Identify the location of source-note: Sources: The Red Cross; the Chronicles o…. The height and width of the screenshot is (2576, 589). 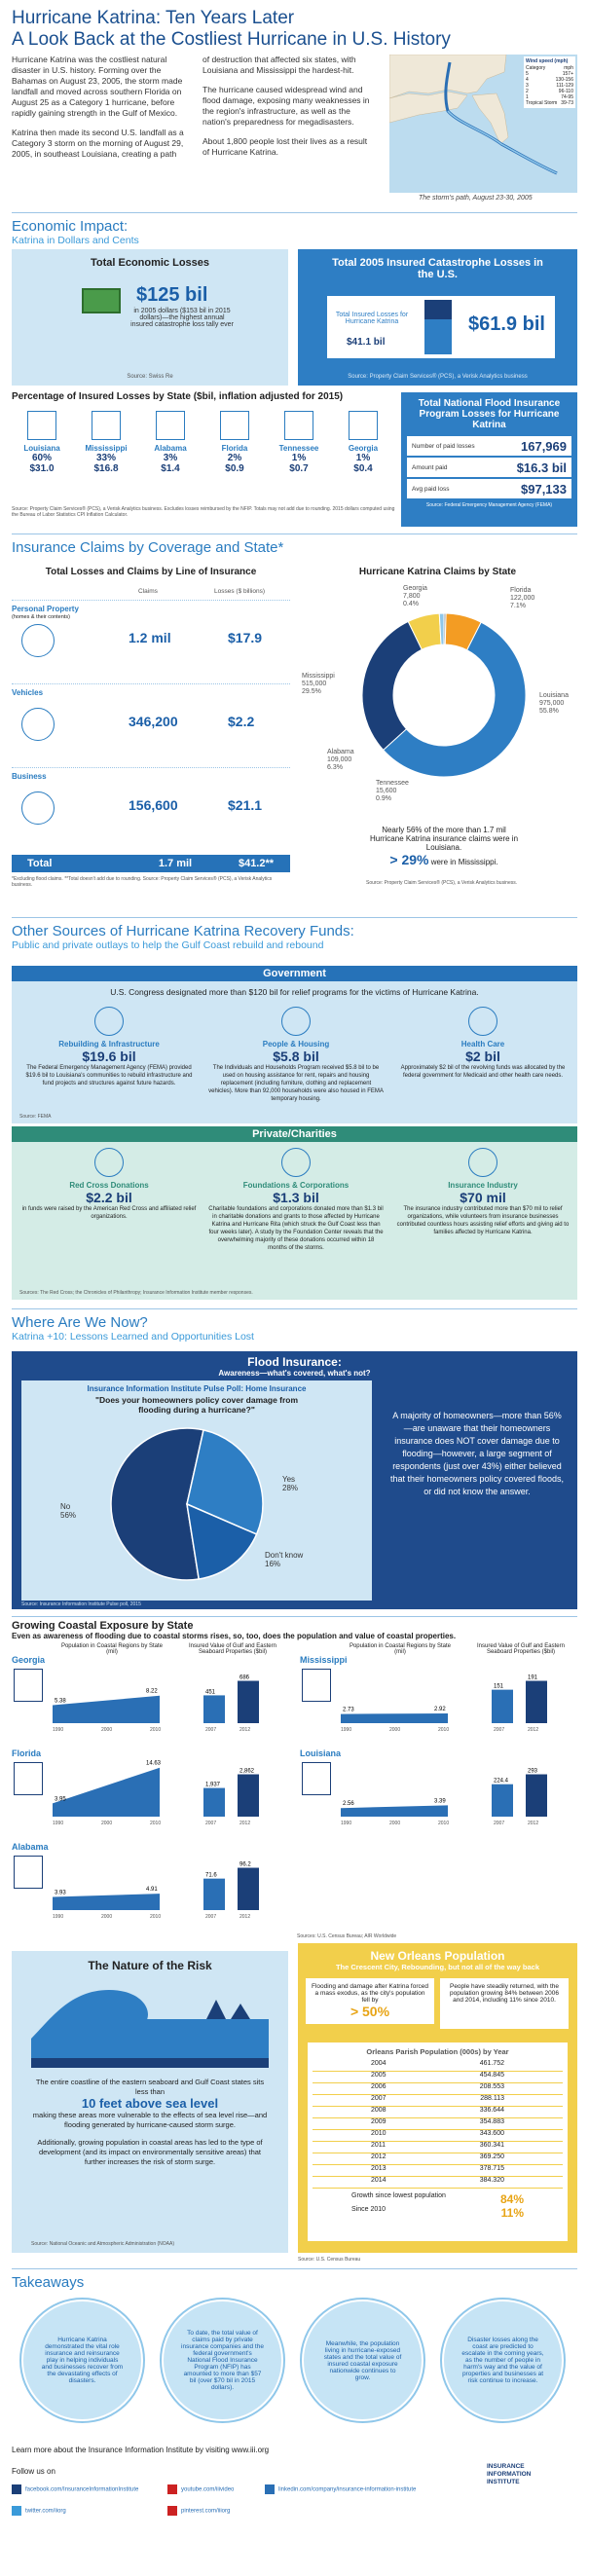
(136, 1293).